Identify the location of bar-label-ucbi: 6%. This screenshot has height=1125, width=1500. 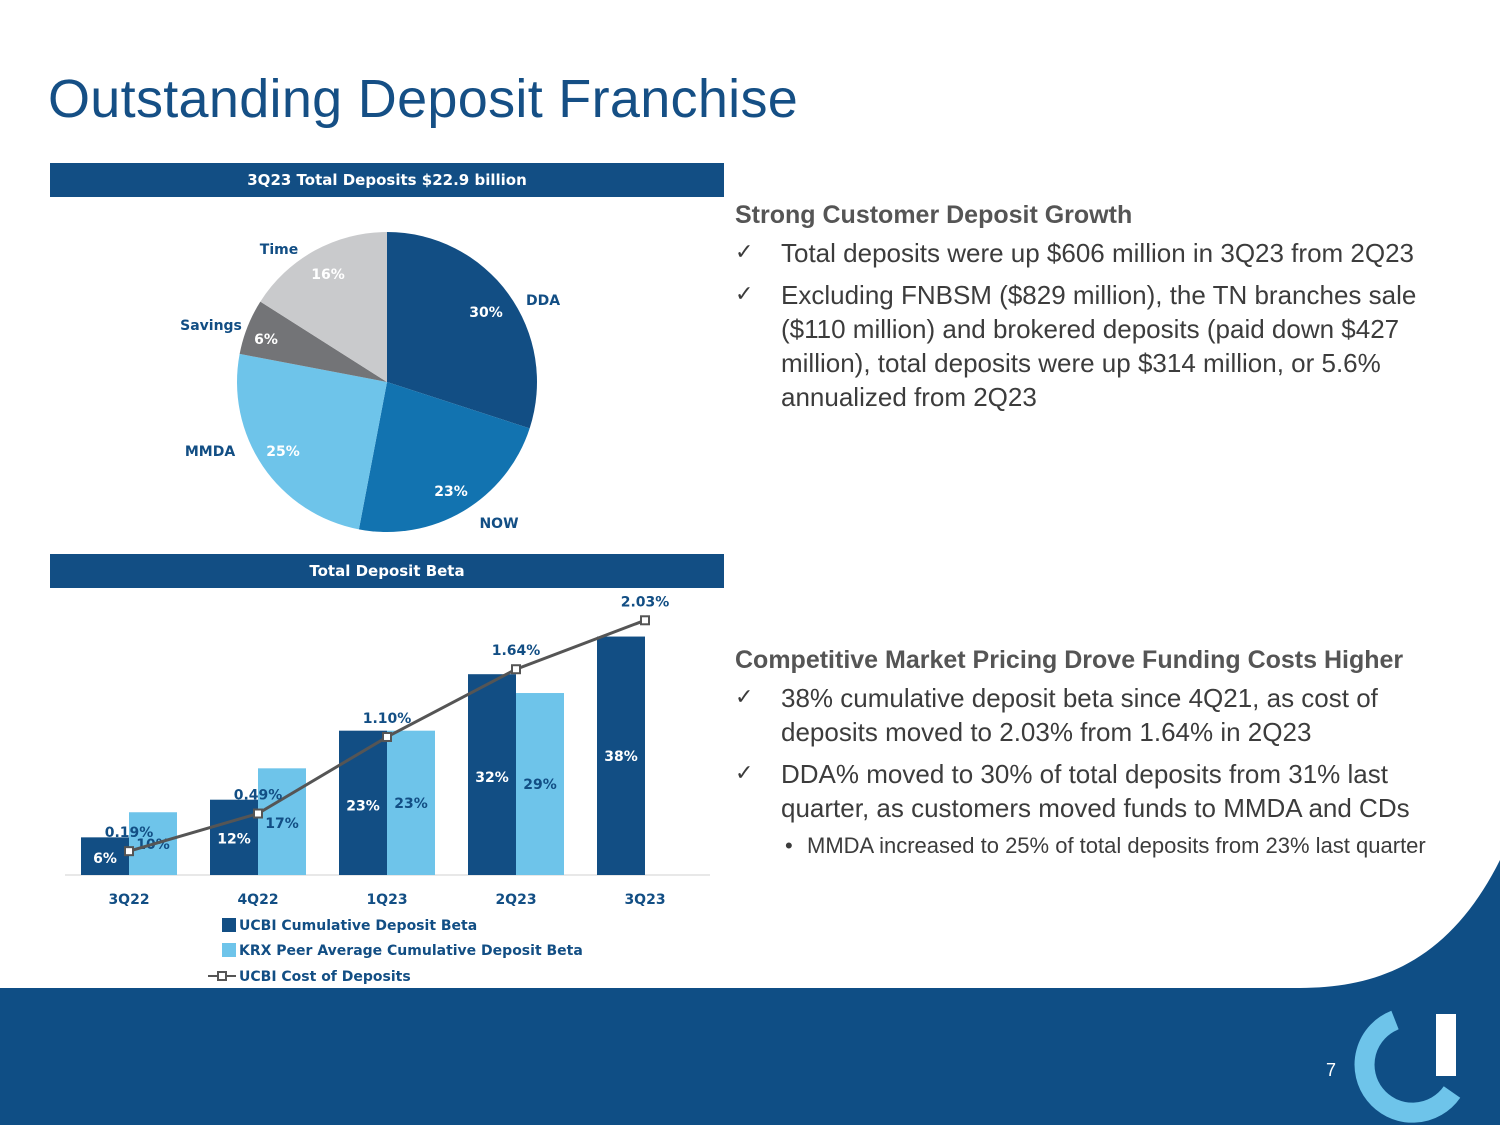
(105, 859).